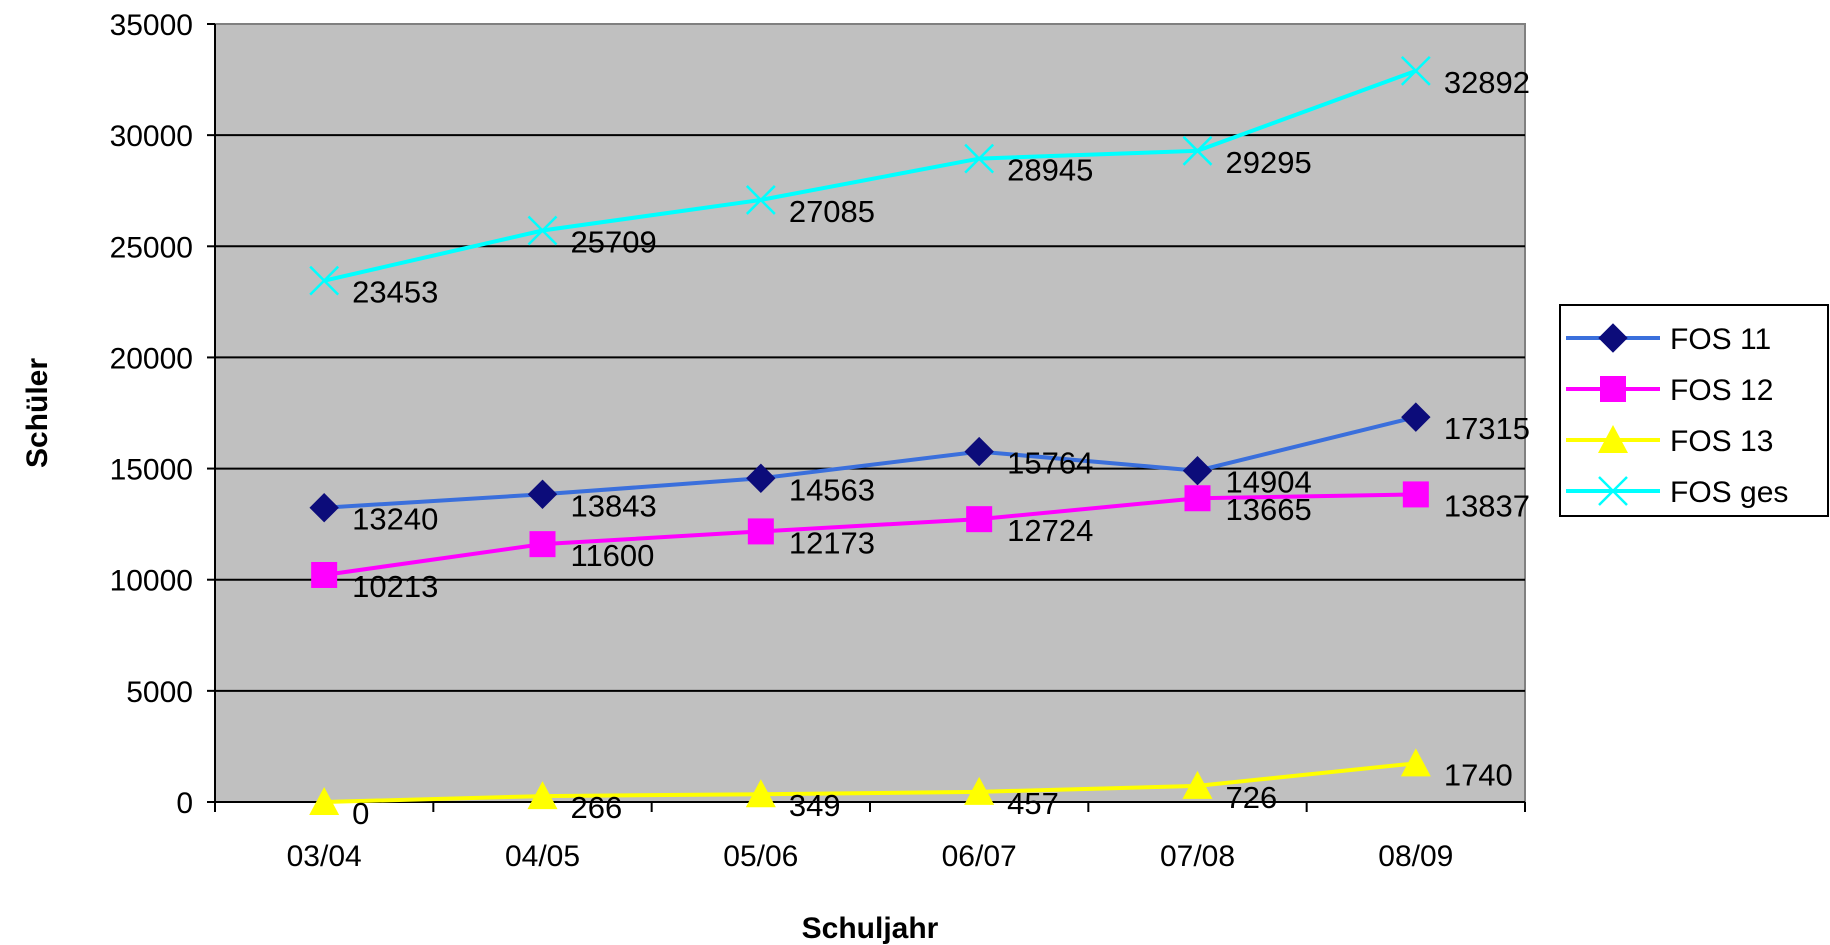 The height and width of the screenshot is (945, 1830). Describe the element at coordinates (1415, 856) in the screenshot. I see `x-tick-label: 08/09` at that location.